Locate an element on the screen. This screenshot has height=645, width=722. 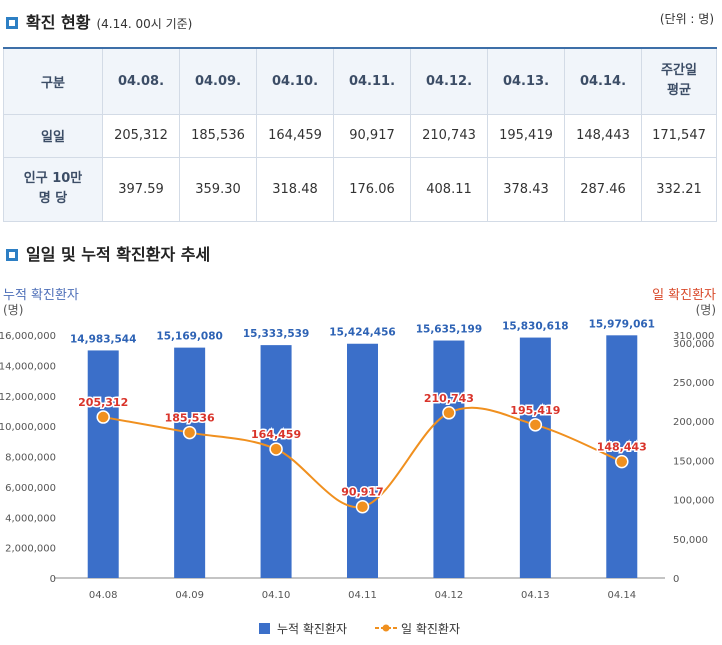
header-cell: 04.12. is located at coordinates (449, 81).